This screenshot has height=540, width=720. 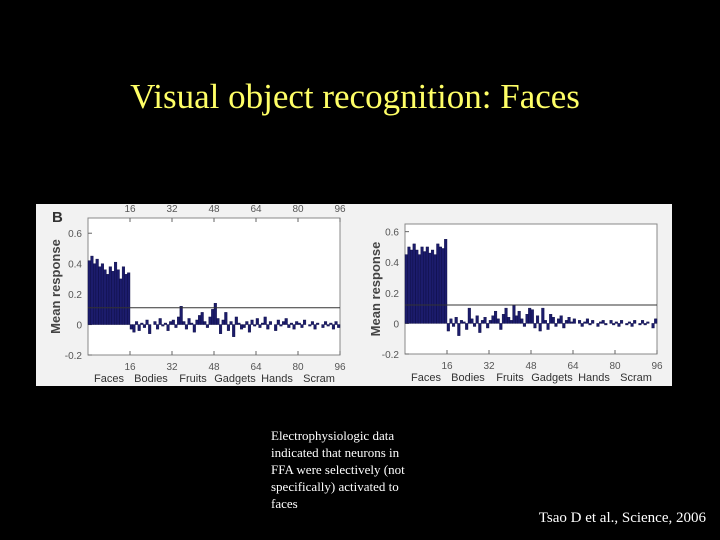 I want to click on y-tick-label: 0.4, so click(x=392, y=263).